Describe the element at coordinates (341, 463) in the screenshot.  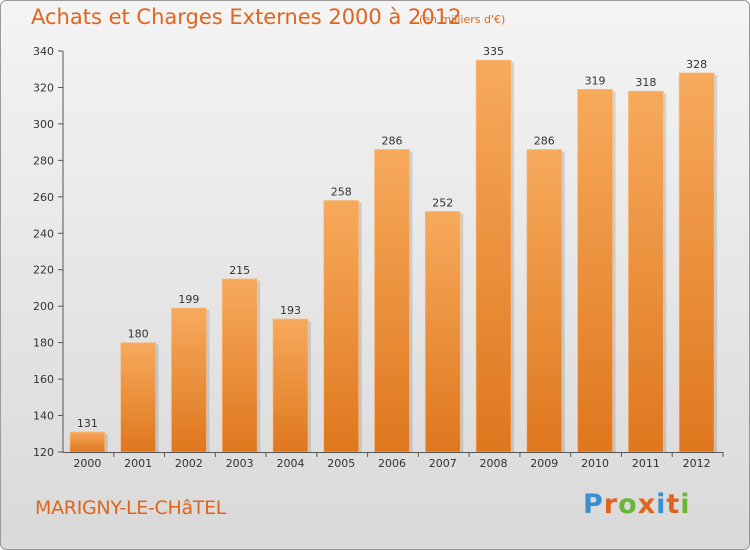
I see `x-tick-label: 2005` at that location.